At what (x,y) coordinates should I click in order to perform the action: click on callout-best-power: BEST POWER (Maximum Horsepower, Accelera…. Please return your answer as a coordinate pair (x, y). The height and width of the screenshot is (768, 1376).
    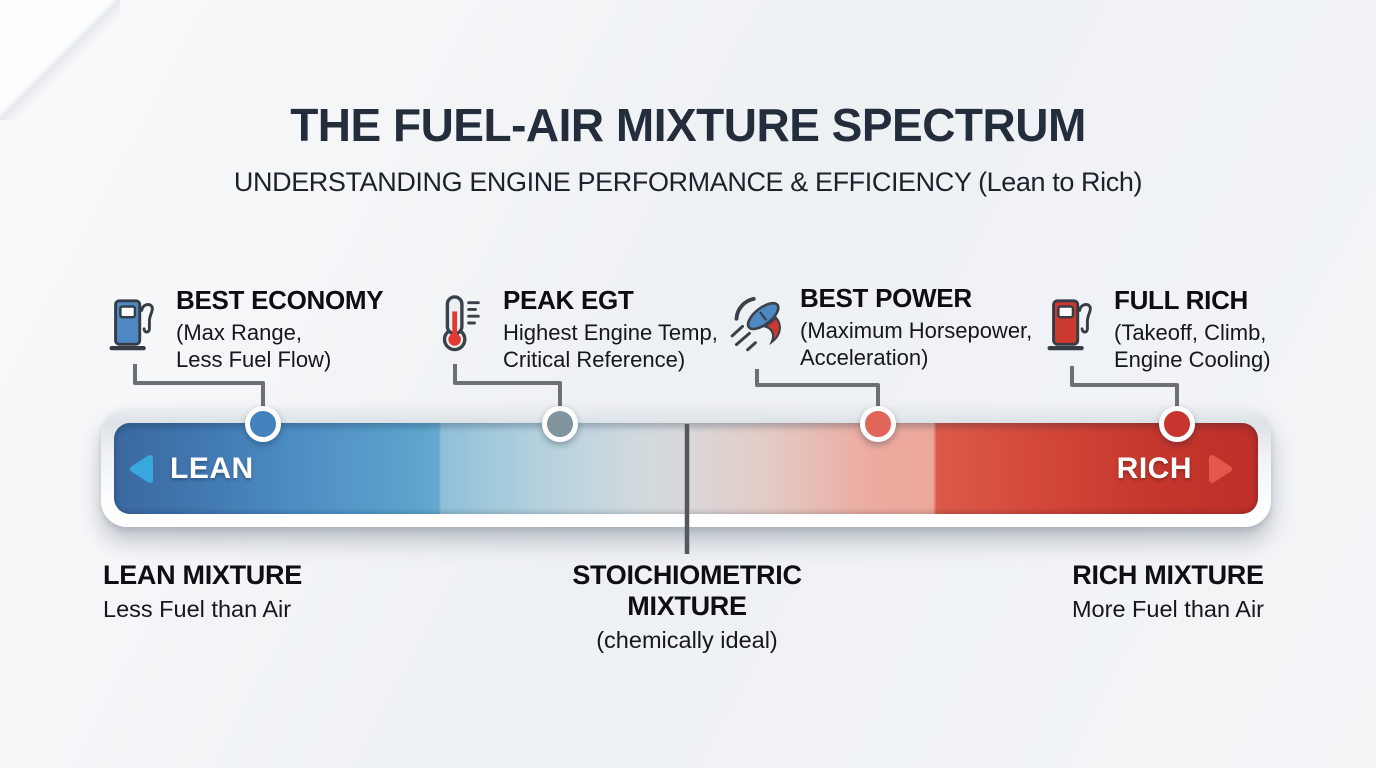
    Looking at the image, I should click on (879, 327).